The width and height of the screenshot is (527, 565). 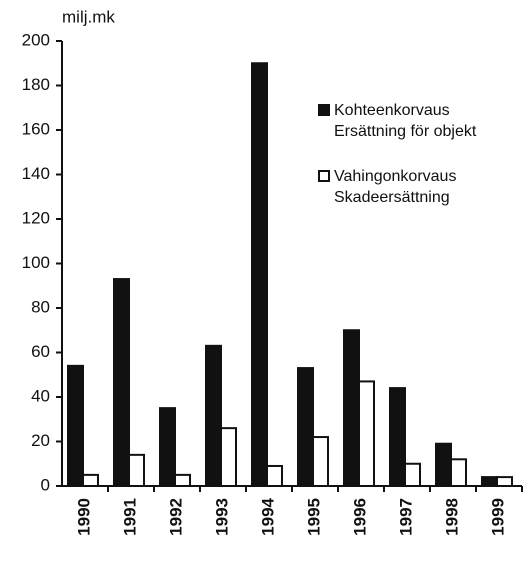 What do you see at coordinates (36, 173) in the screenshot?
I see `y-tick-label: 140` at bounding box center [36, 173].